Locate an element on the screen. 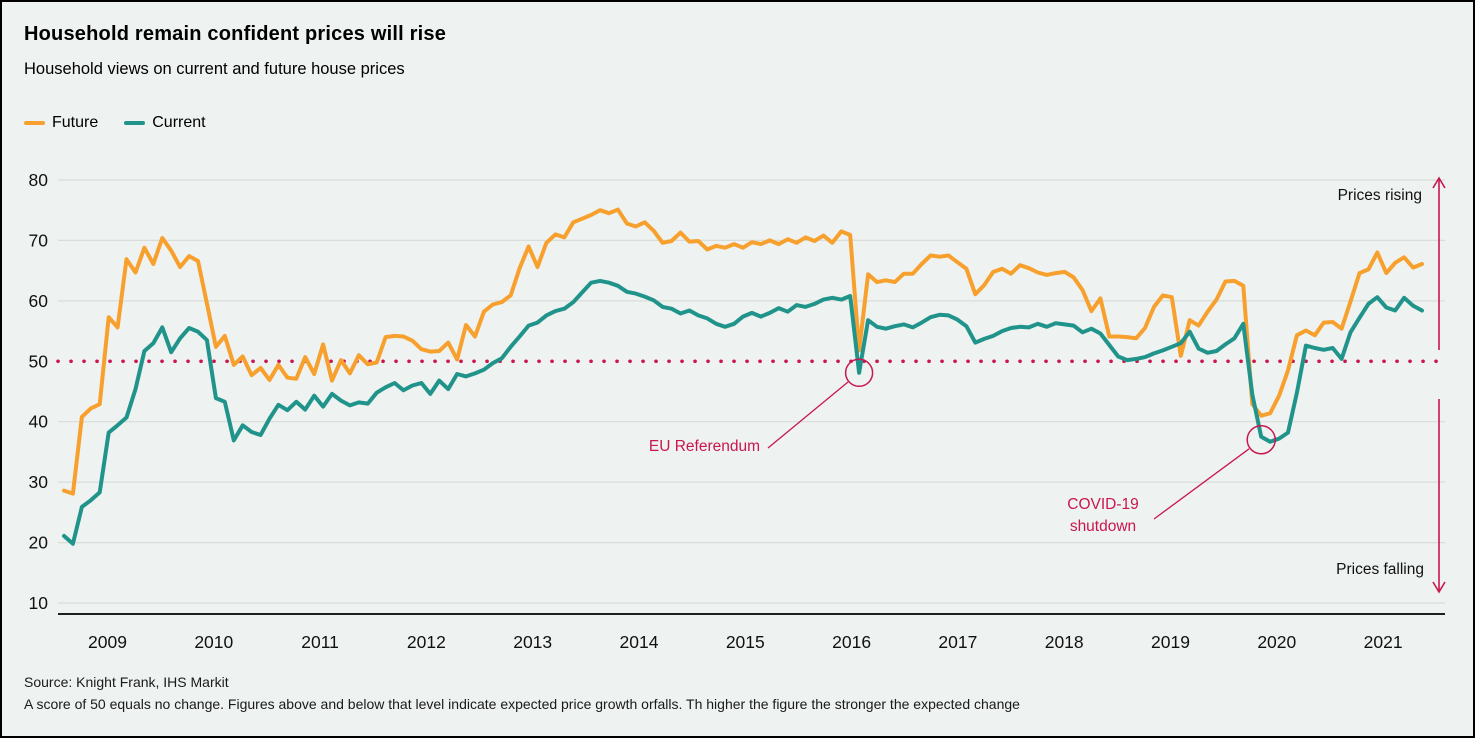 This screenshot has height=738, width=1475. x-tick-label: 2012 is located at coordinates (426, 642).